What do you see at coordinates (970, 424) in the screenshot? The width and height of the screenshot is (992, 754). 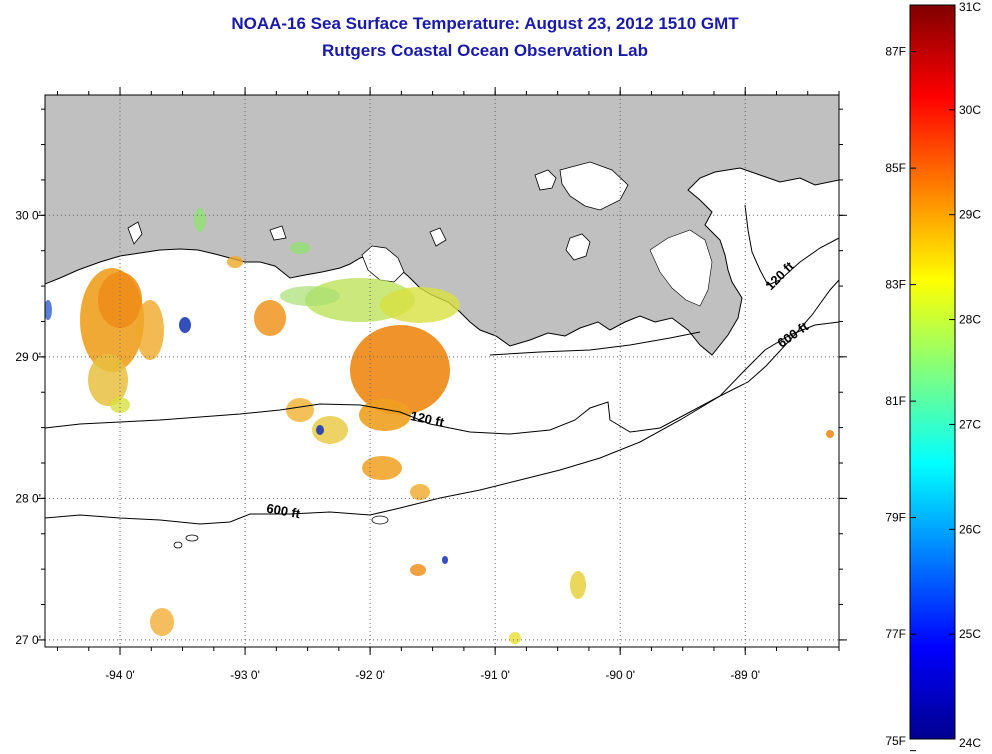 I see `colorbar-c-label: 27C` at bounding box center [970, 424].